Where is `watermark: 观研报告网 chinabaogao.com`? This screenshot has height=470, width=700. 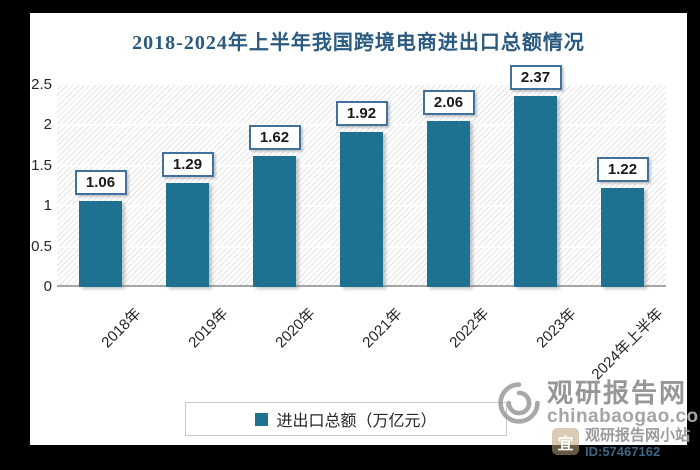
watermark: 观研报告网 chinabaogao.com is located at coordinates (598, 405).